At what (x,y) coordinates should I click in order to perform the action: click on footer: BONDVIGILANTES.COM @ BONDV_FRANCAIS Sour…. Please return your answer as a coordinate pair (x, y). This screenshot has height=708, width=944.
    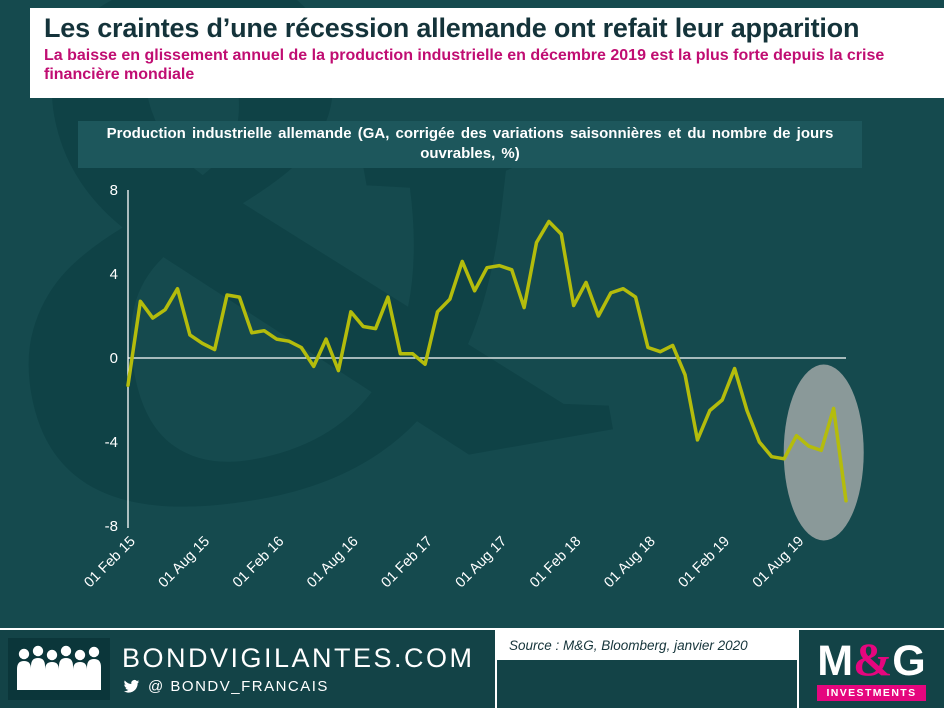
    Looking at the image, I should click on (472, 668).